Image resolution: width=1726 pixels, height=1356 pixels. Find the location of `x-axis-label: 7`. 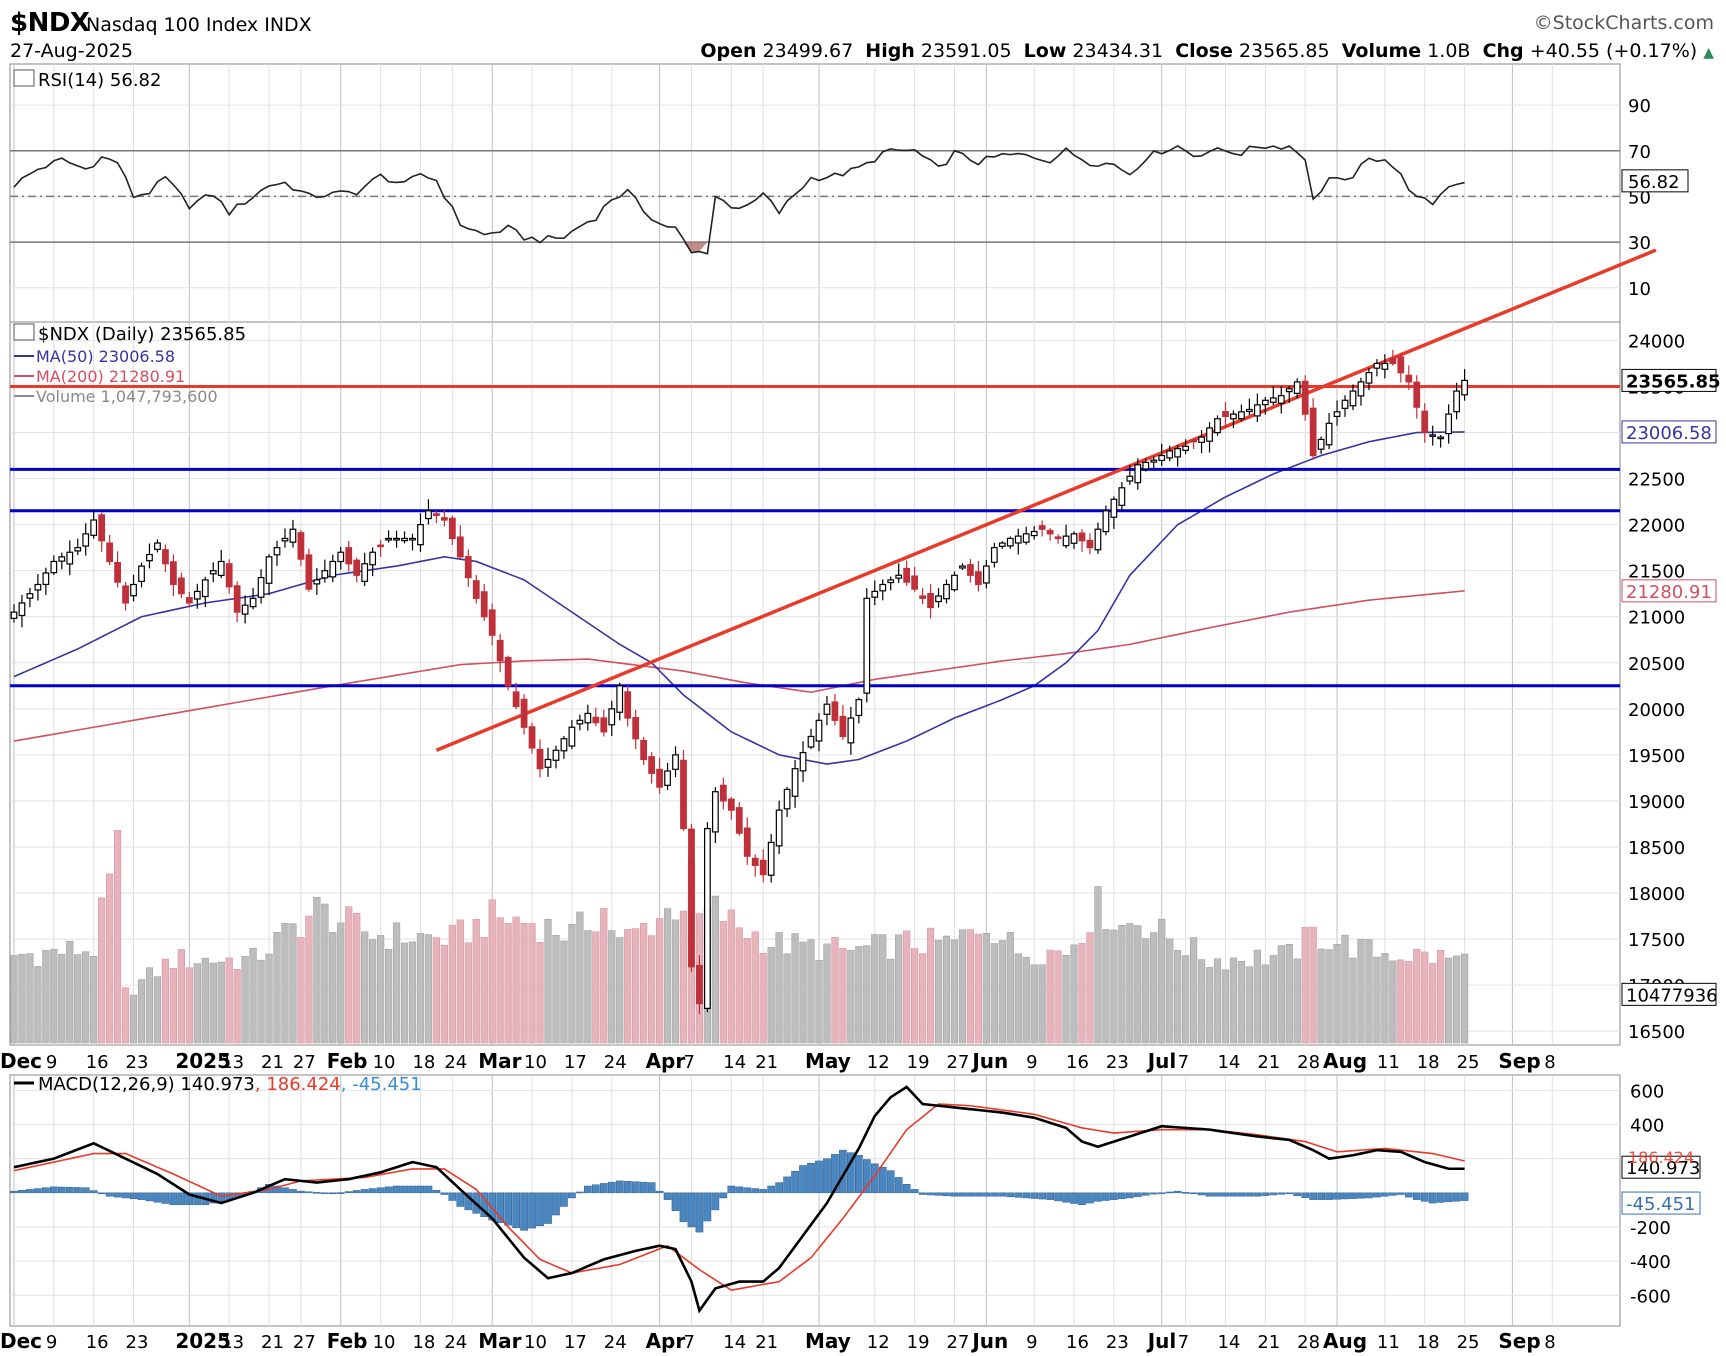

x-axis-label: 7 is located at coordinates (1183, 1062).